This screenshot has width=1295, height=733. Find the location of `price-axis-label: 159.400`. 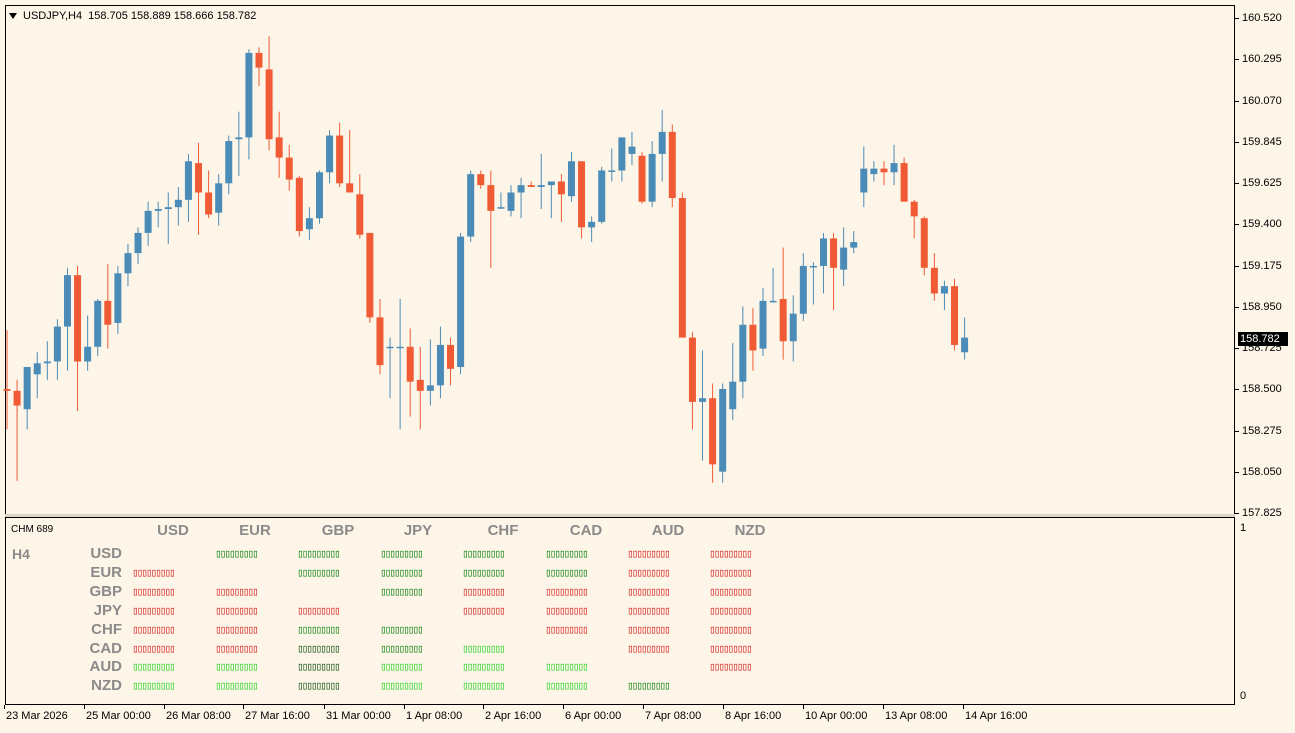

price-axis-label: 159.400 is located at coordinates (1262, 224).